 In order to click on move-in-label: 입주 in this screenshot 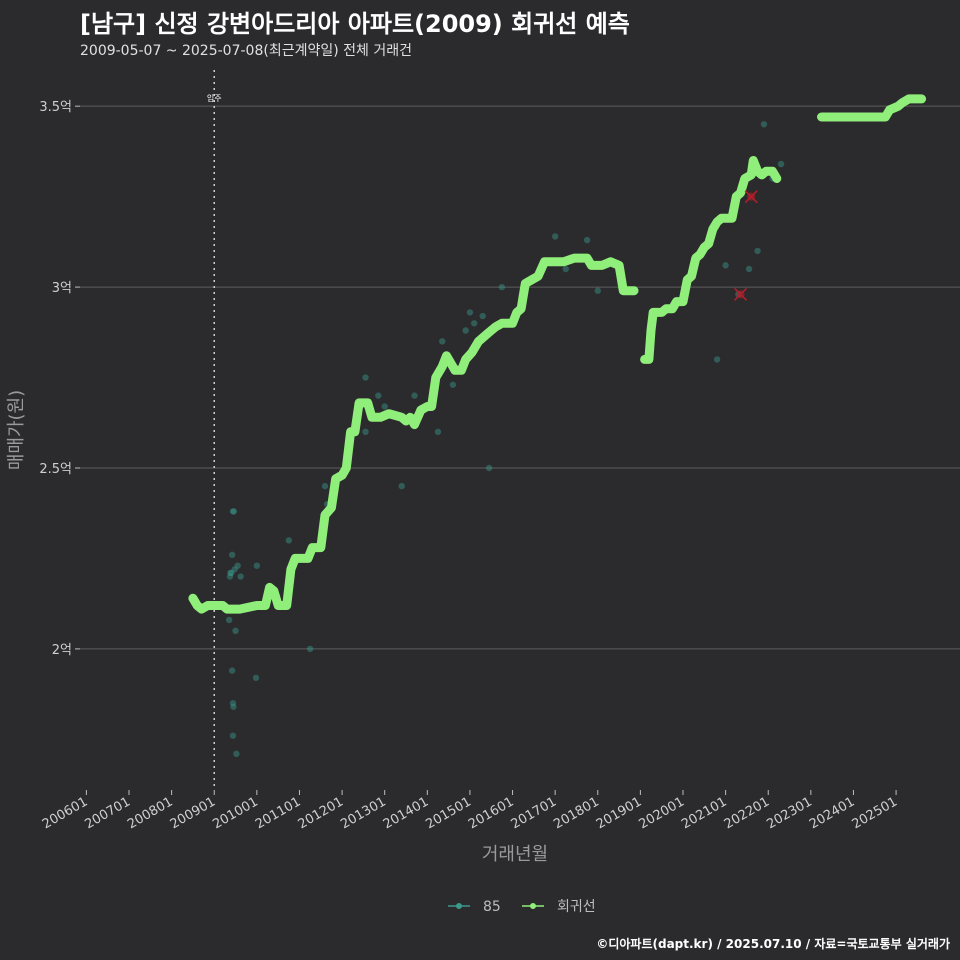, I will do `click(214, 98)`.